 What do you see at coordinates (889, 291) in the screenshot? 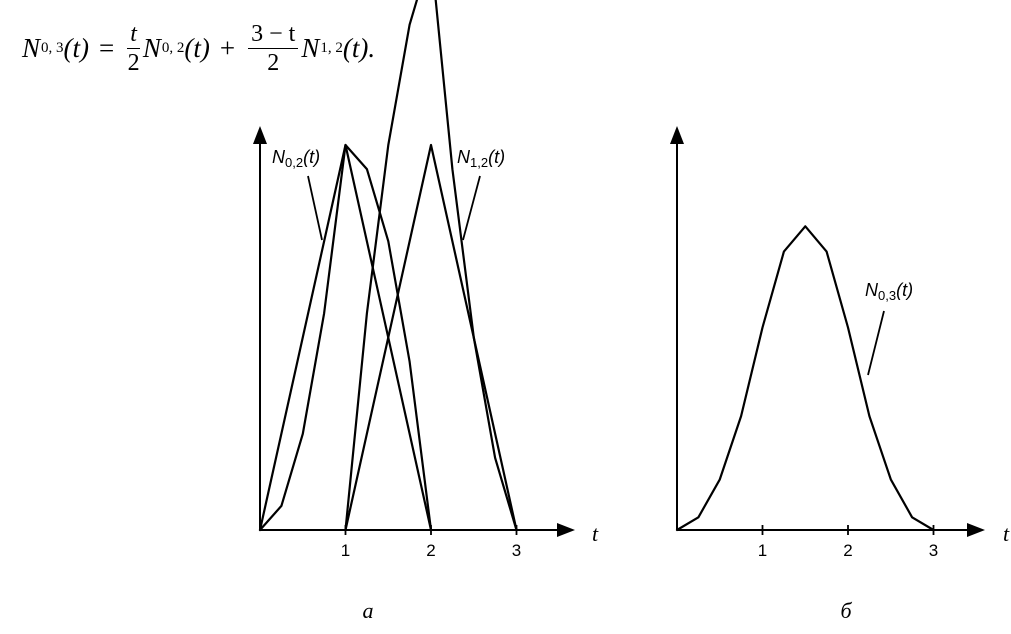
I see `curve-label: N0,3(t)` at bounding box center [889, 291].